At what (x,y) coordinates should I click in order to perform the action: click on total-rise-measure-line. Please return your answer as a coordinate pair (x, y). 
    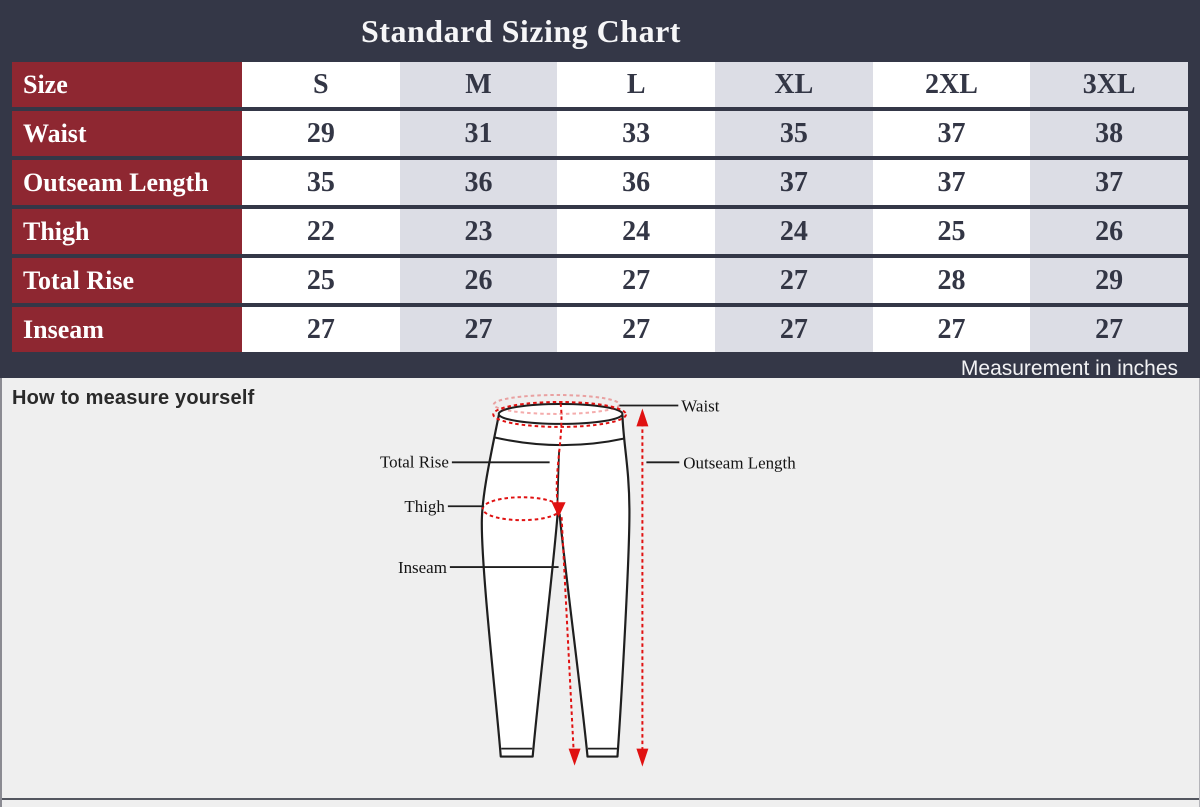
    Looking at the image, I should click on (559, 453).